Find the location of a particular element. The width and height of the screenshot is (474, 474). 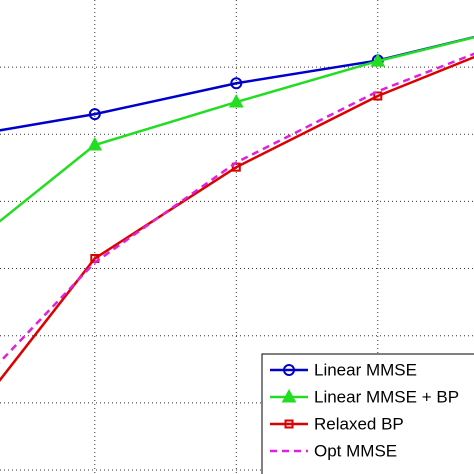

legend-label: Relaxed BP is located at coordinates (359, 423).